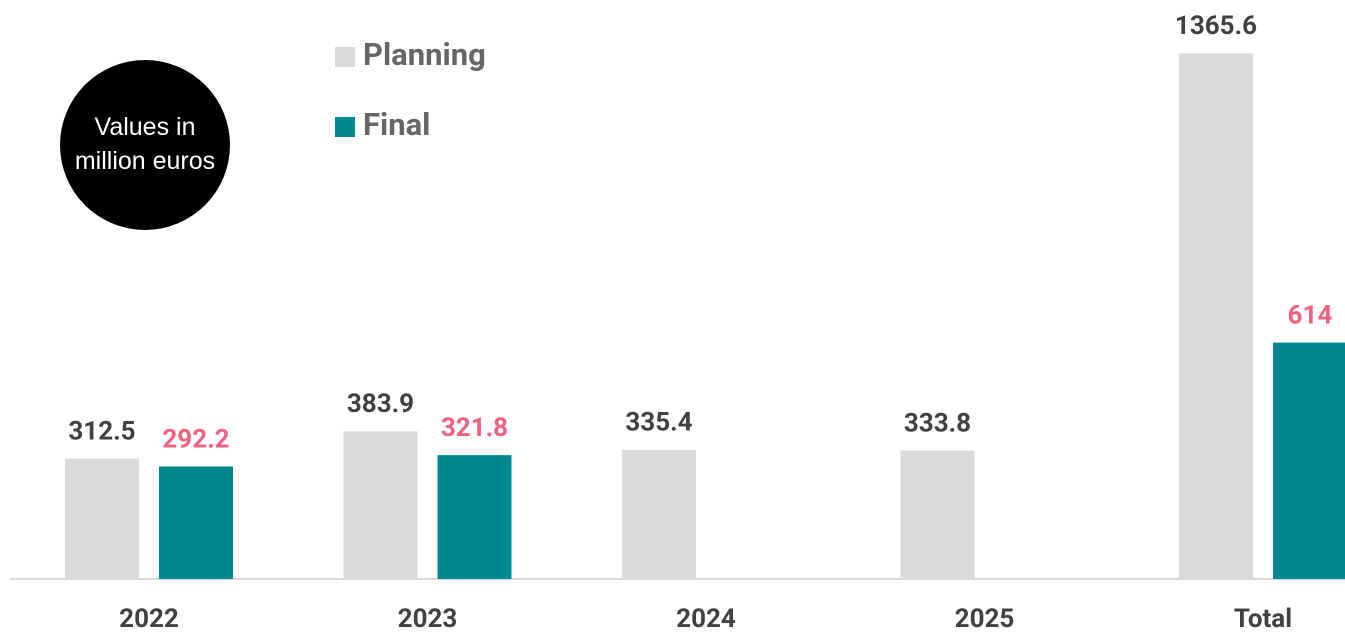 The width and height of the screenshot is (1345, 635). Describe the element at coordinates (195, 439) in the screenshot. I see `data-label: 292.2` at that location.